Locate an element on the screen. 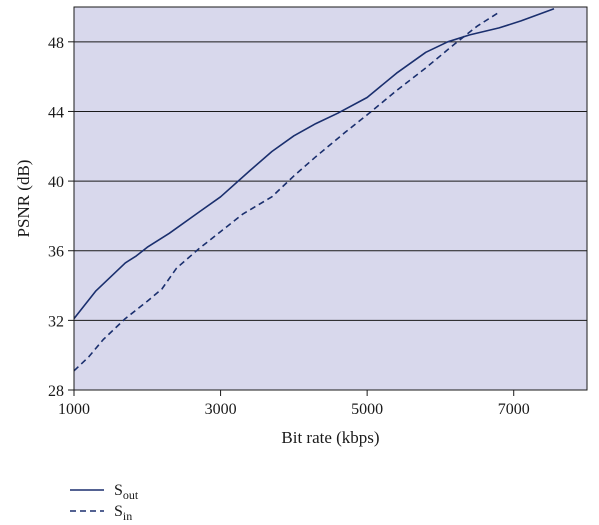  x-tick-label: 1000 is located at coordinates (74, 409).